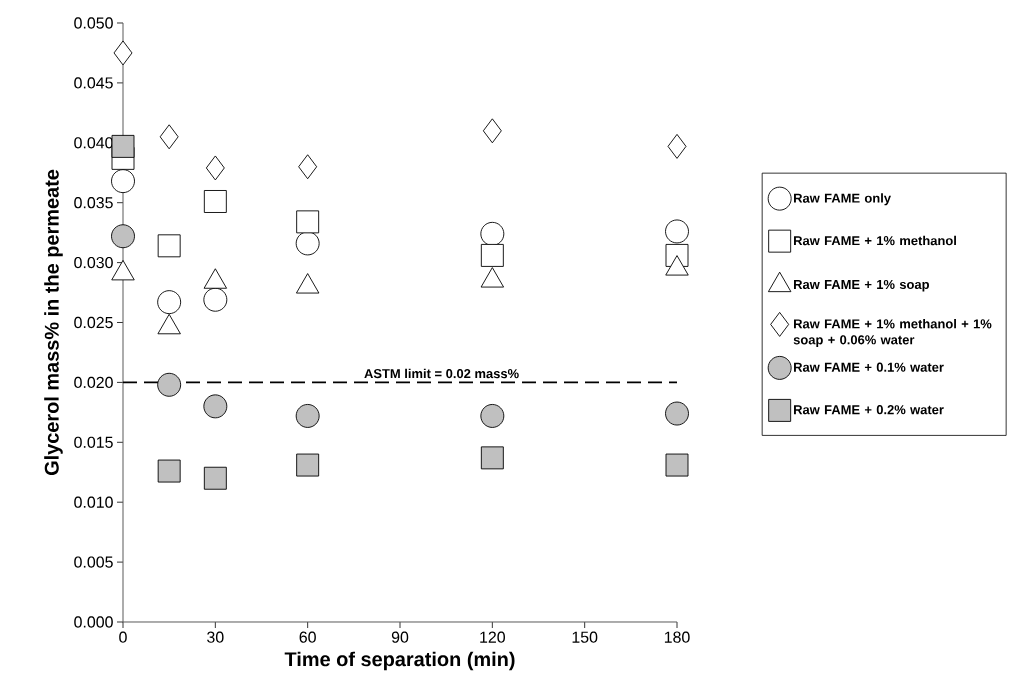  Describe the element at coordinates (93, 322) in the screenshot. I see `y-tick-label: 0.025` at that location.